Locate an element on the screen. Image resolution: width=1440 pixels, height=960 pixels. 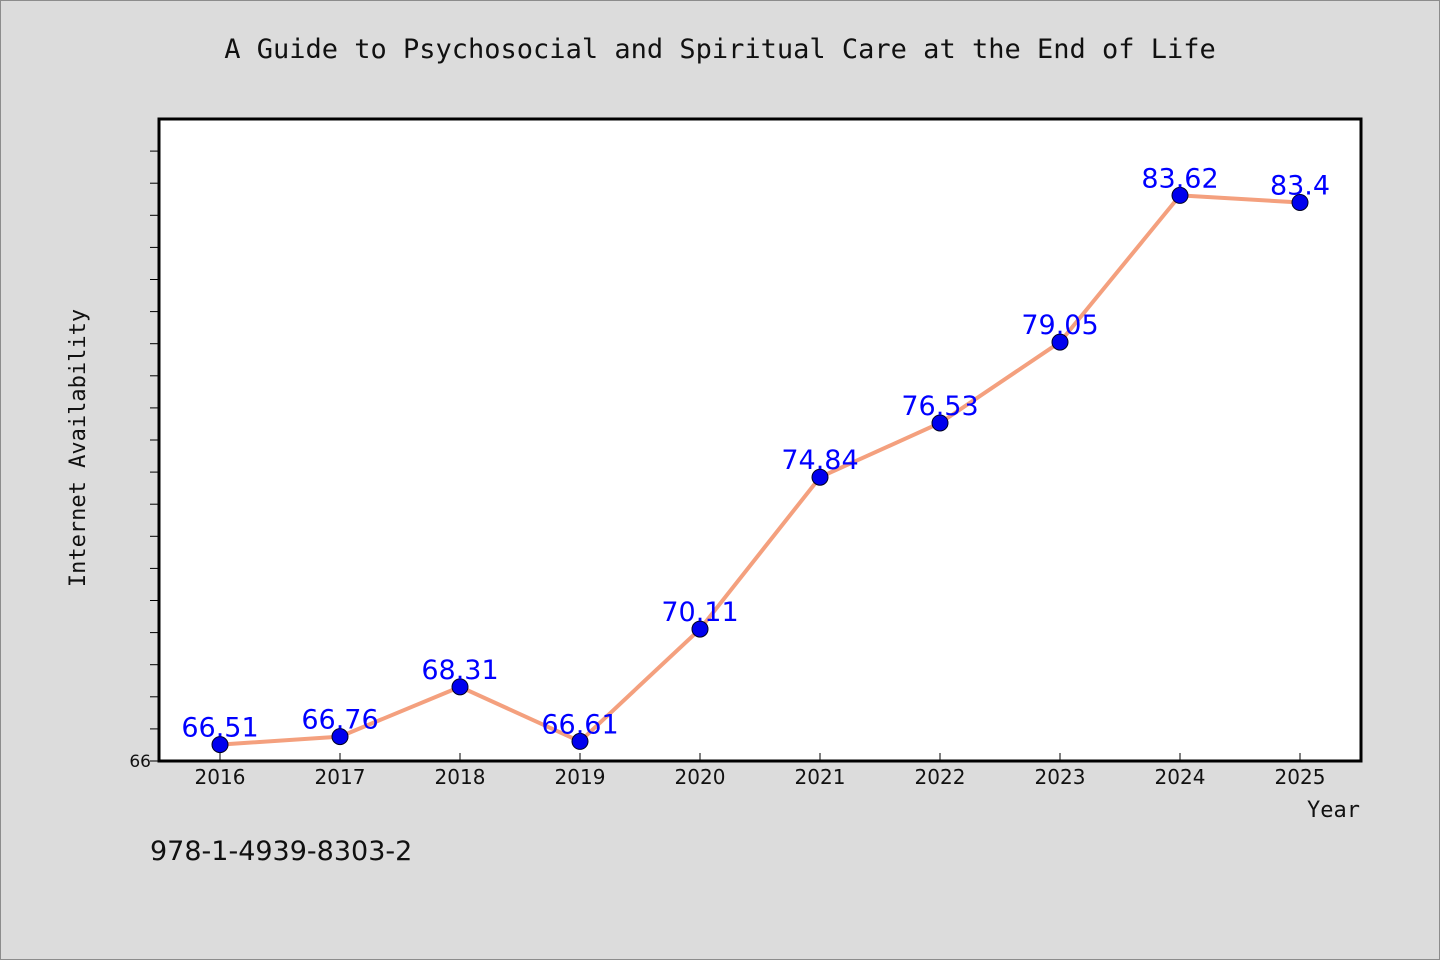
x-tick-label: 2016 is located at coordinates (220, 777).